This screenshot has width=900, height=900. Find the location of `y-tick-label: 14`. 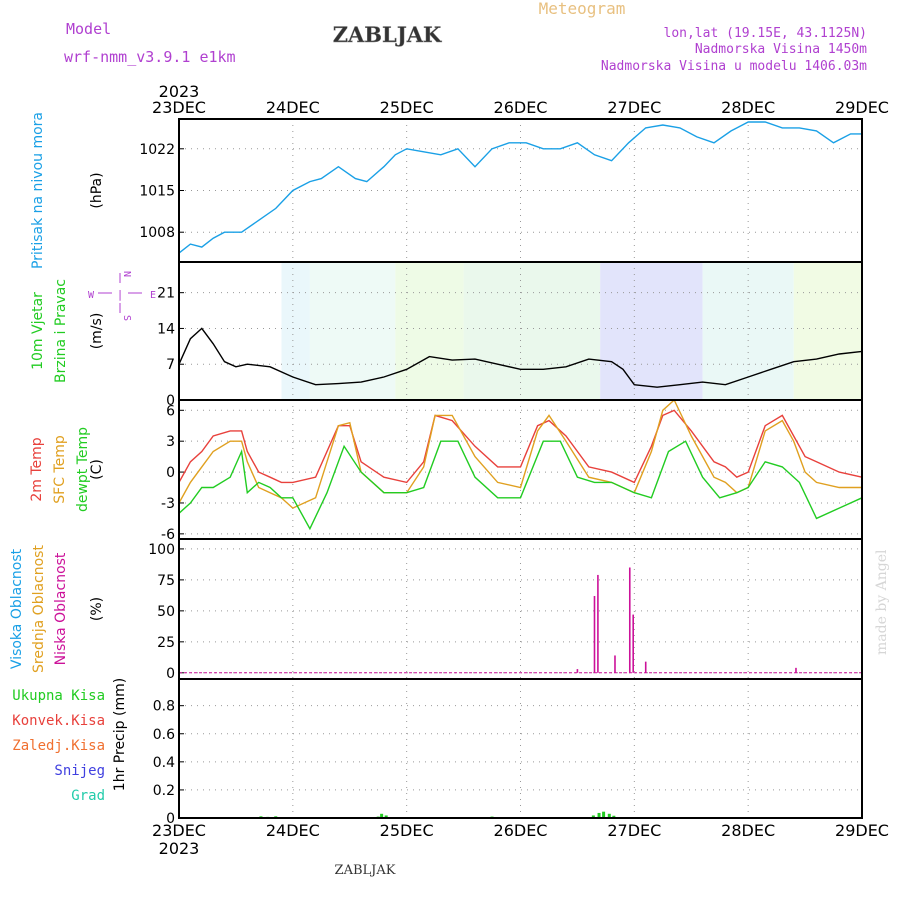

y-tick-label: 14 is located at coordinates (166, 329).